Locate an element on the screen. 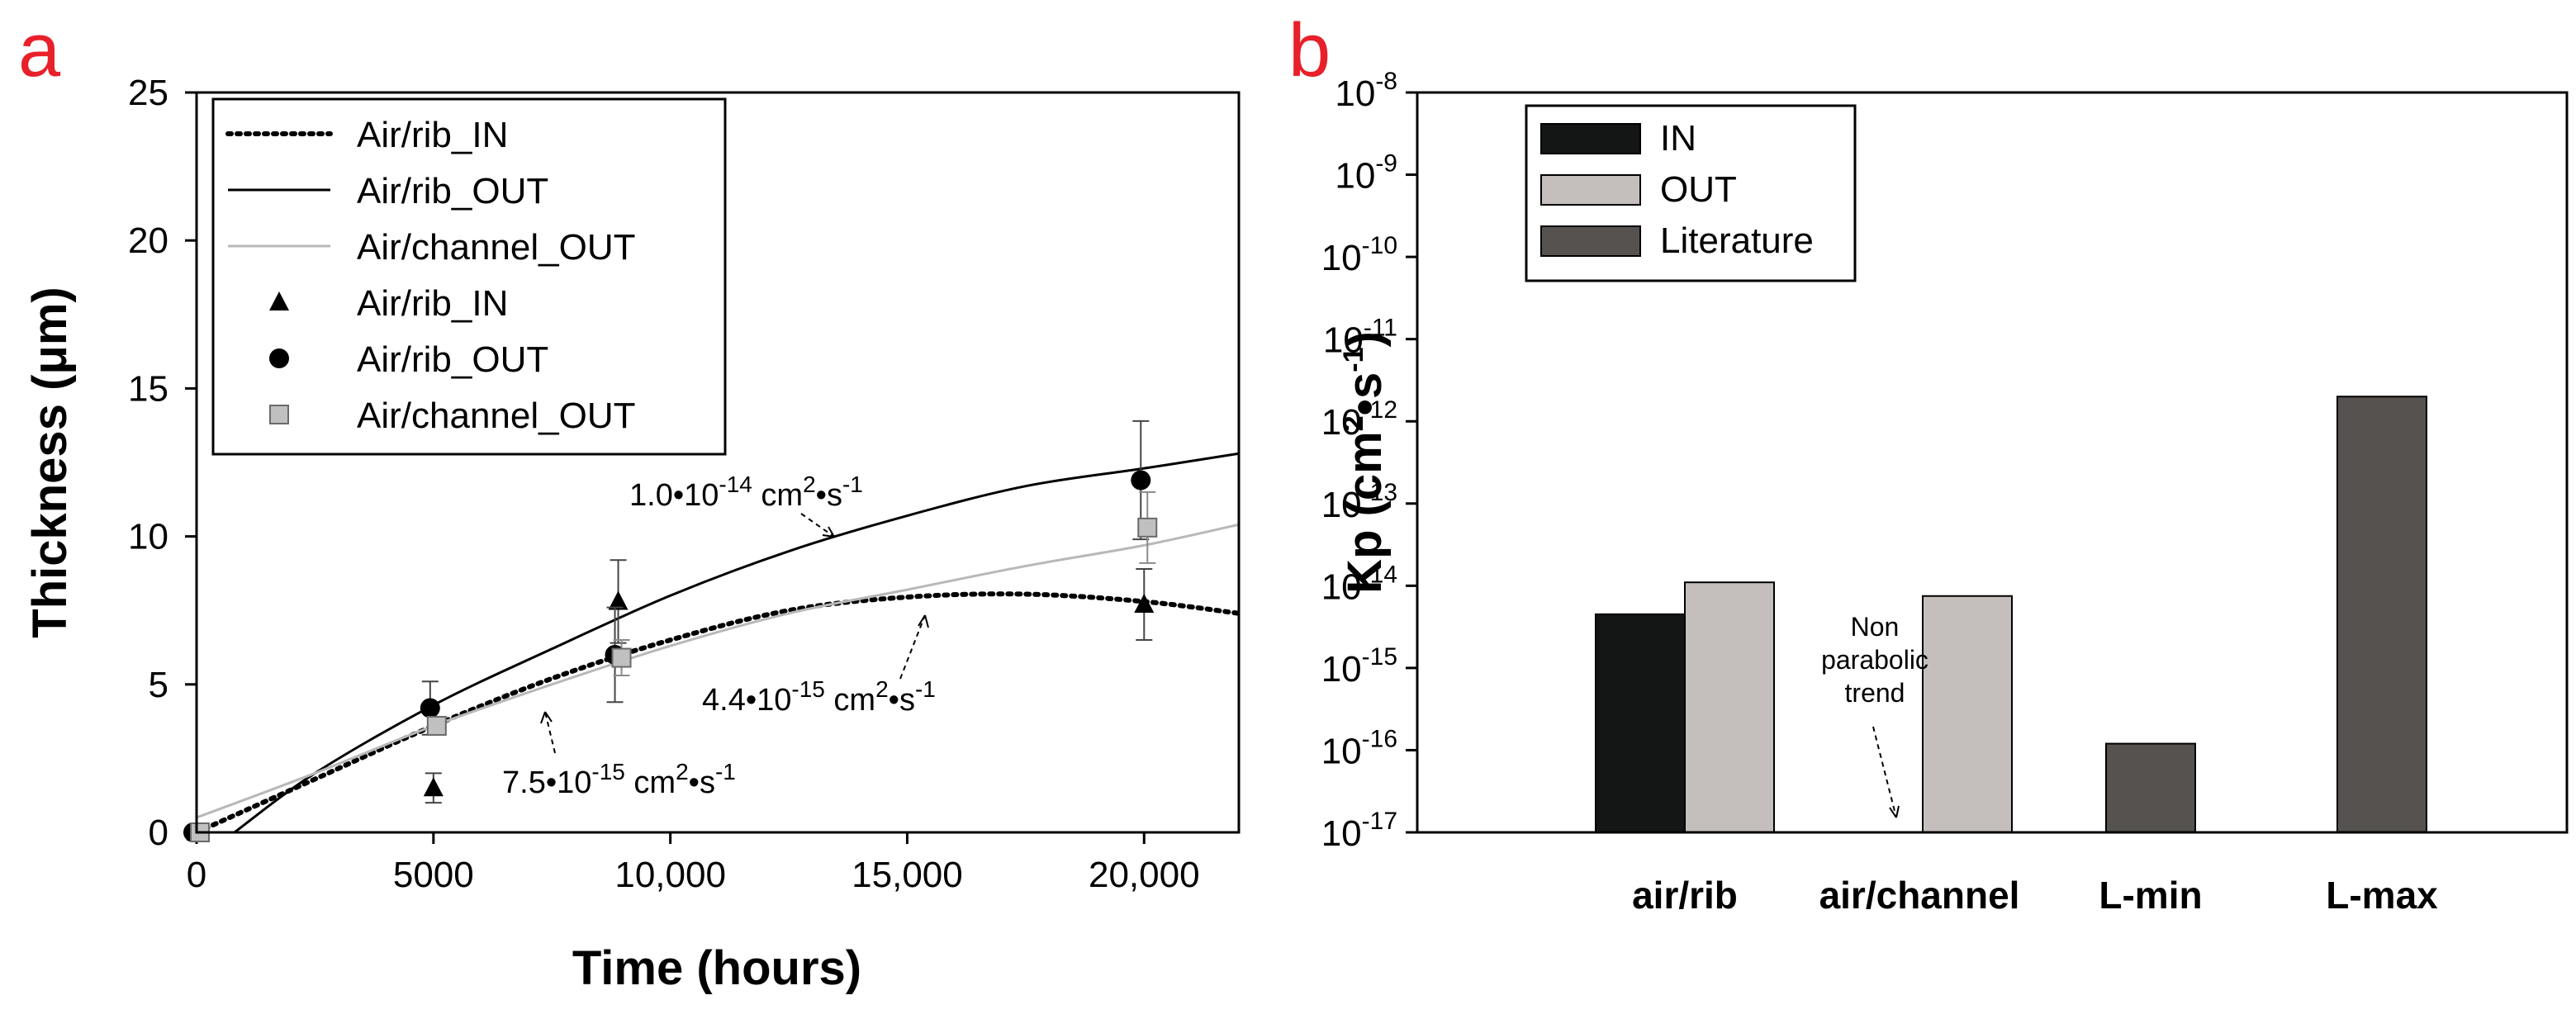 Image resolution: width=2576 pixels, height=1019 pixels. y-tick-label-a: 15 is located at coordinates (148, 388).